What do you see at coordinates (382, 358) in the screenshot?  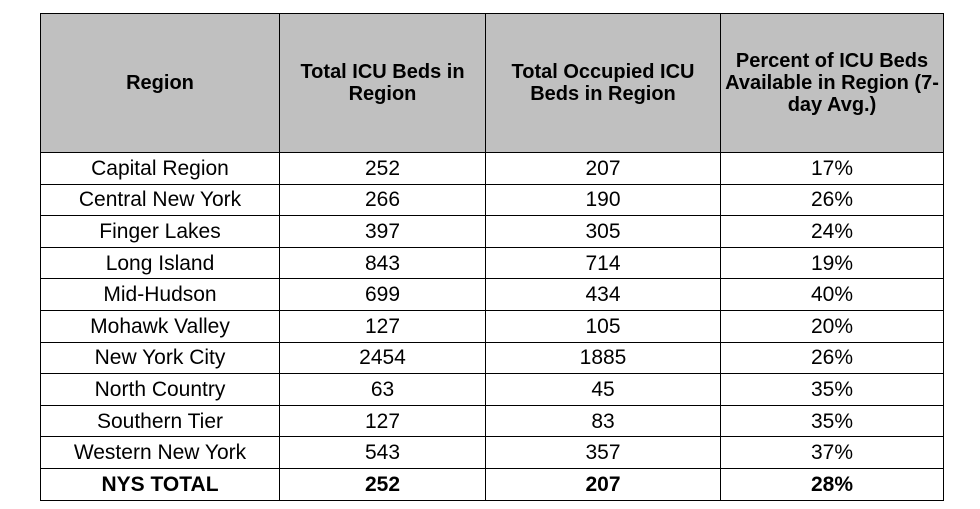 I see `value-cell: 2454` at bounding box center [382, 358].